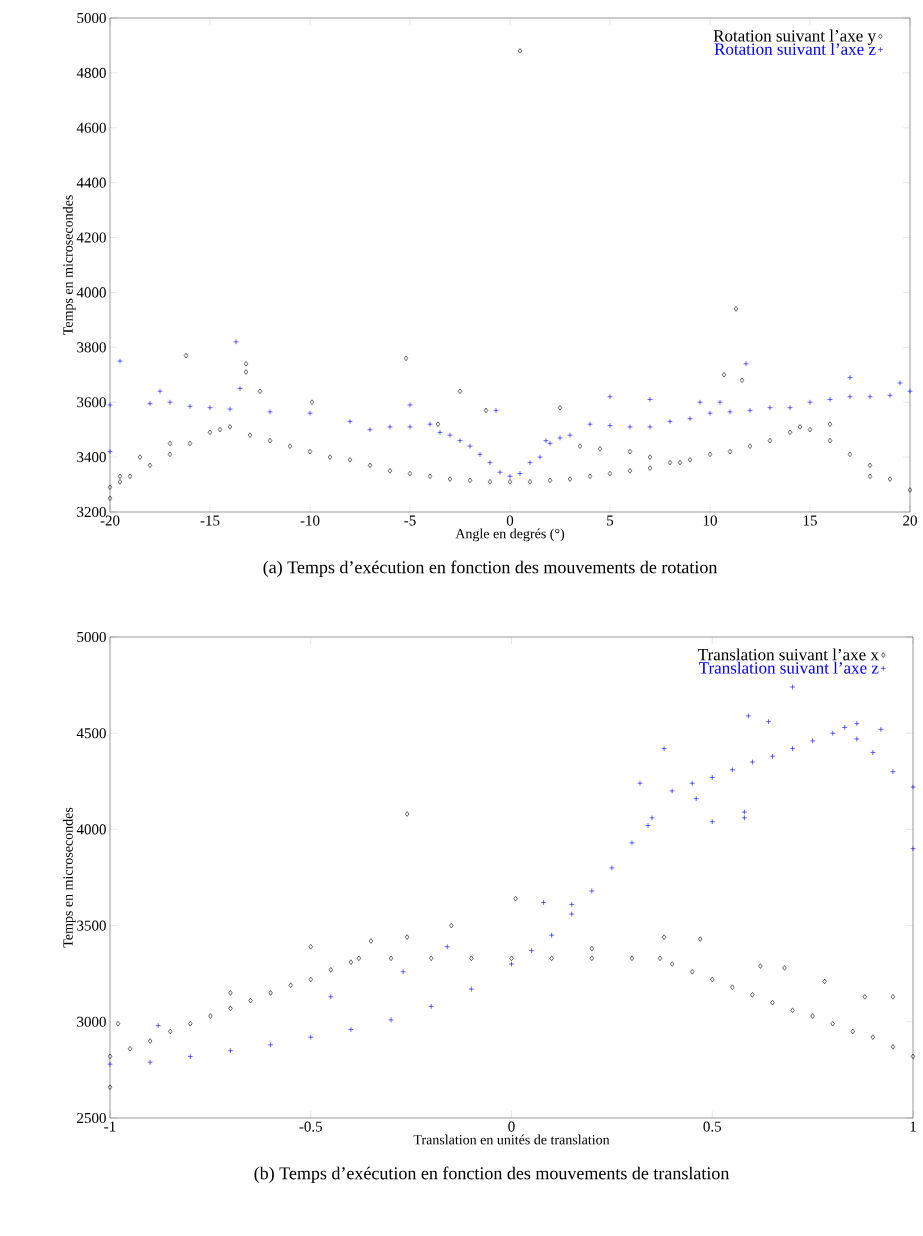  What do you see at coordinates (91, 237) in the screenshot?
I see `y-tick-label: 4200` at bounding box center [91, 237].